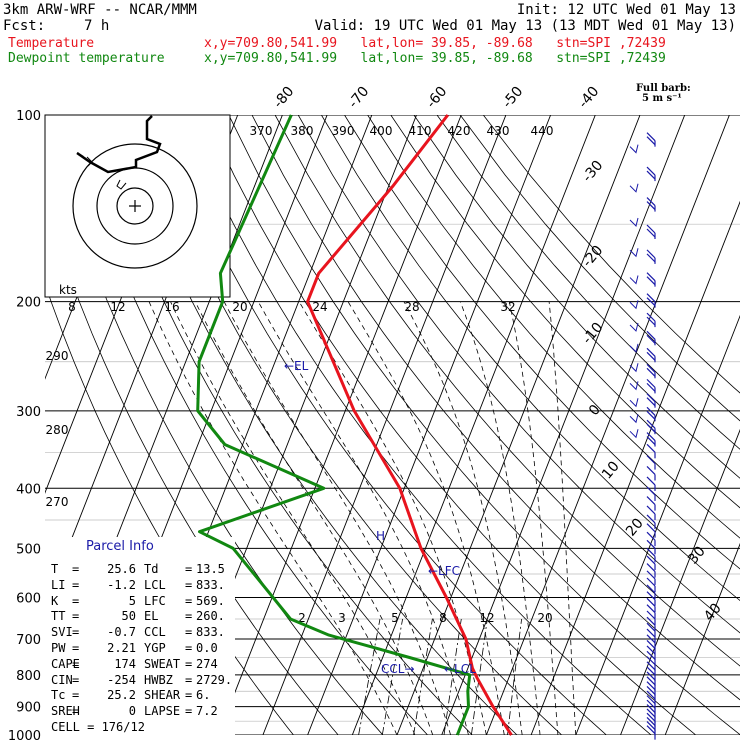  What do you see at coordinates (210, 569) in the screenshot?
I see `parcel-stat-value: 13.5` at bounding box center [210, 569].